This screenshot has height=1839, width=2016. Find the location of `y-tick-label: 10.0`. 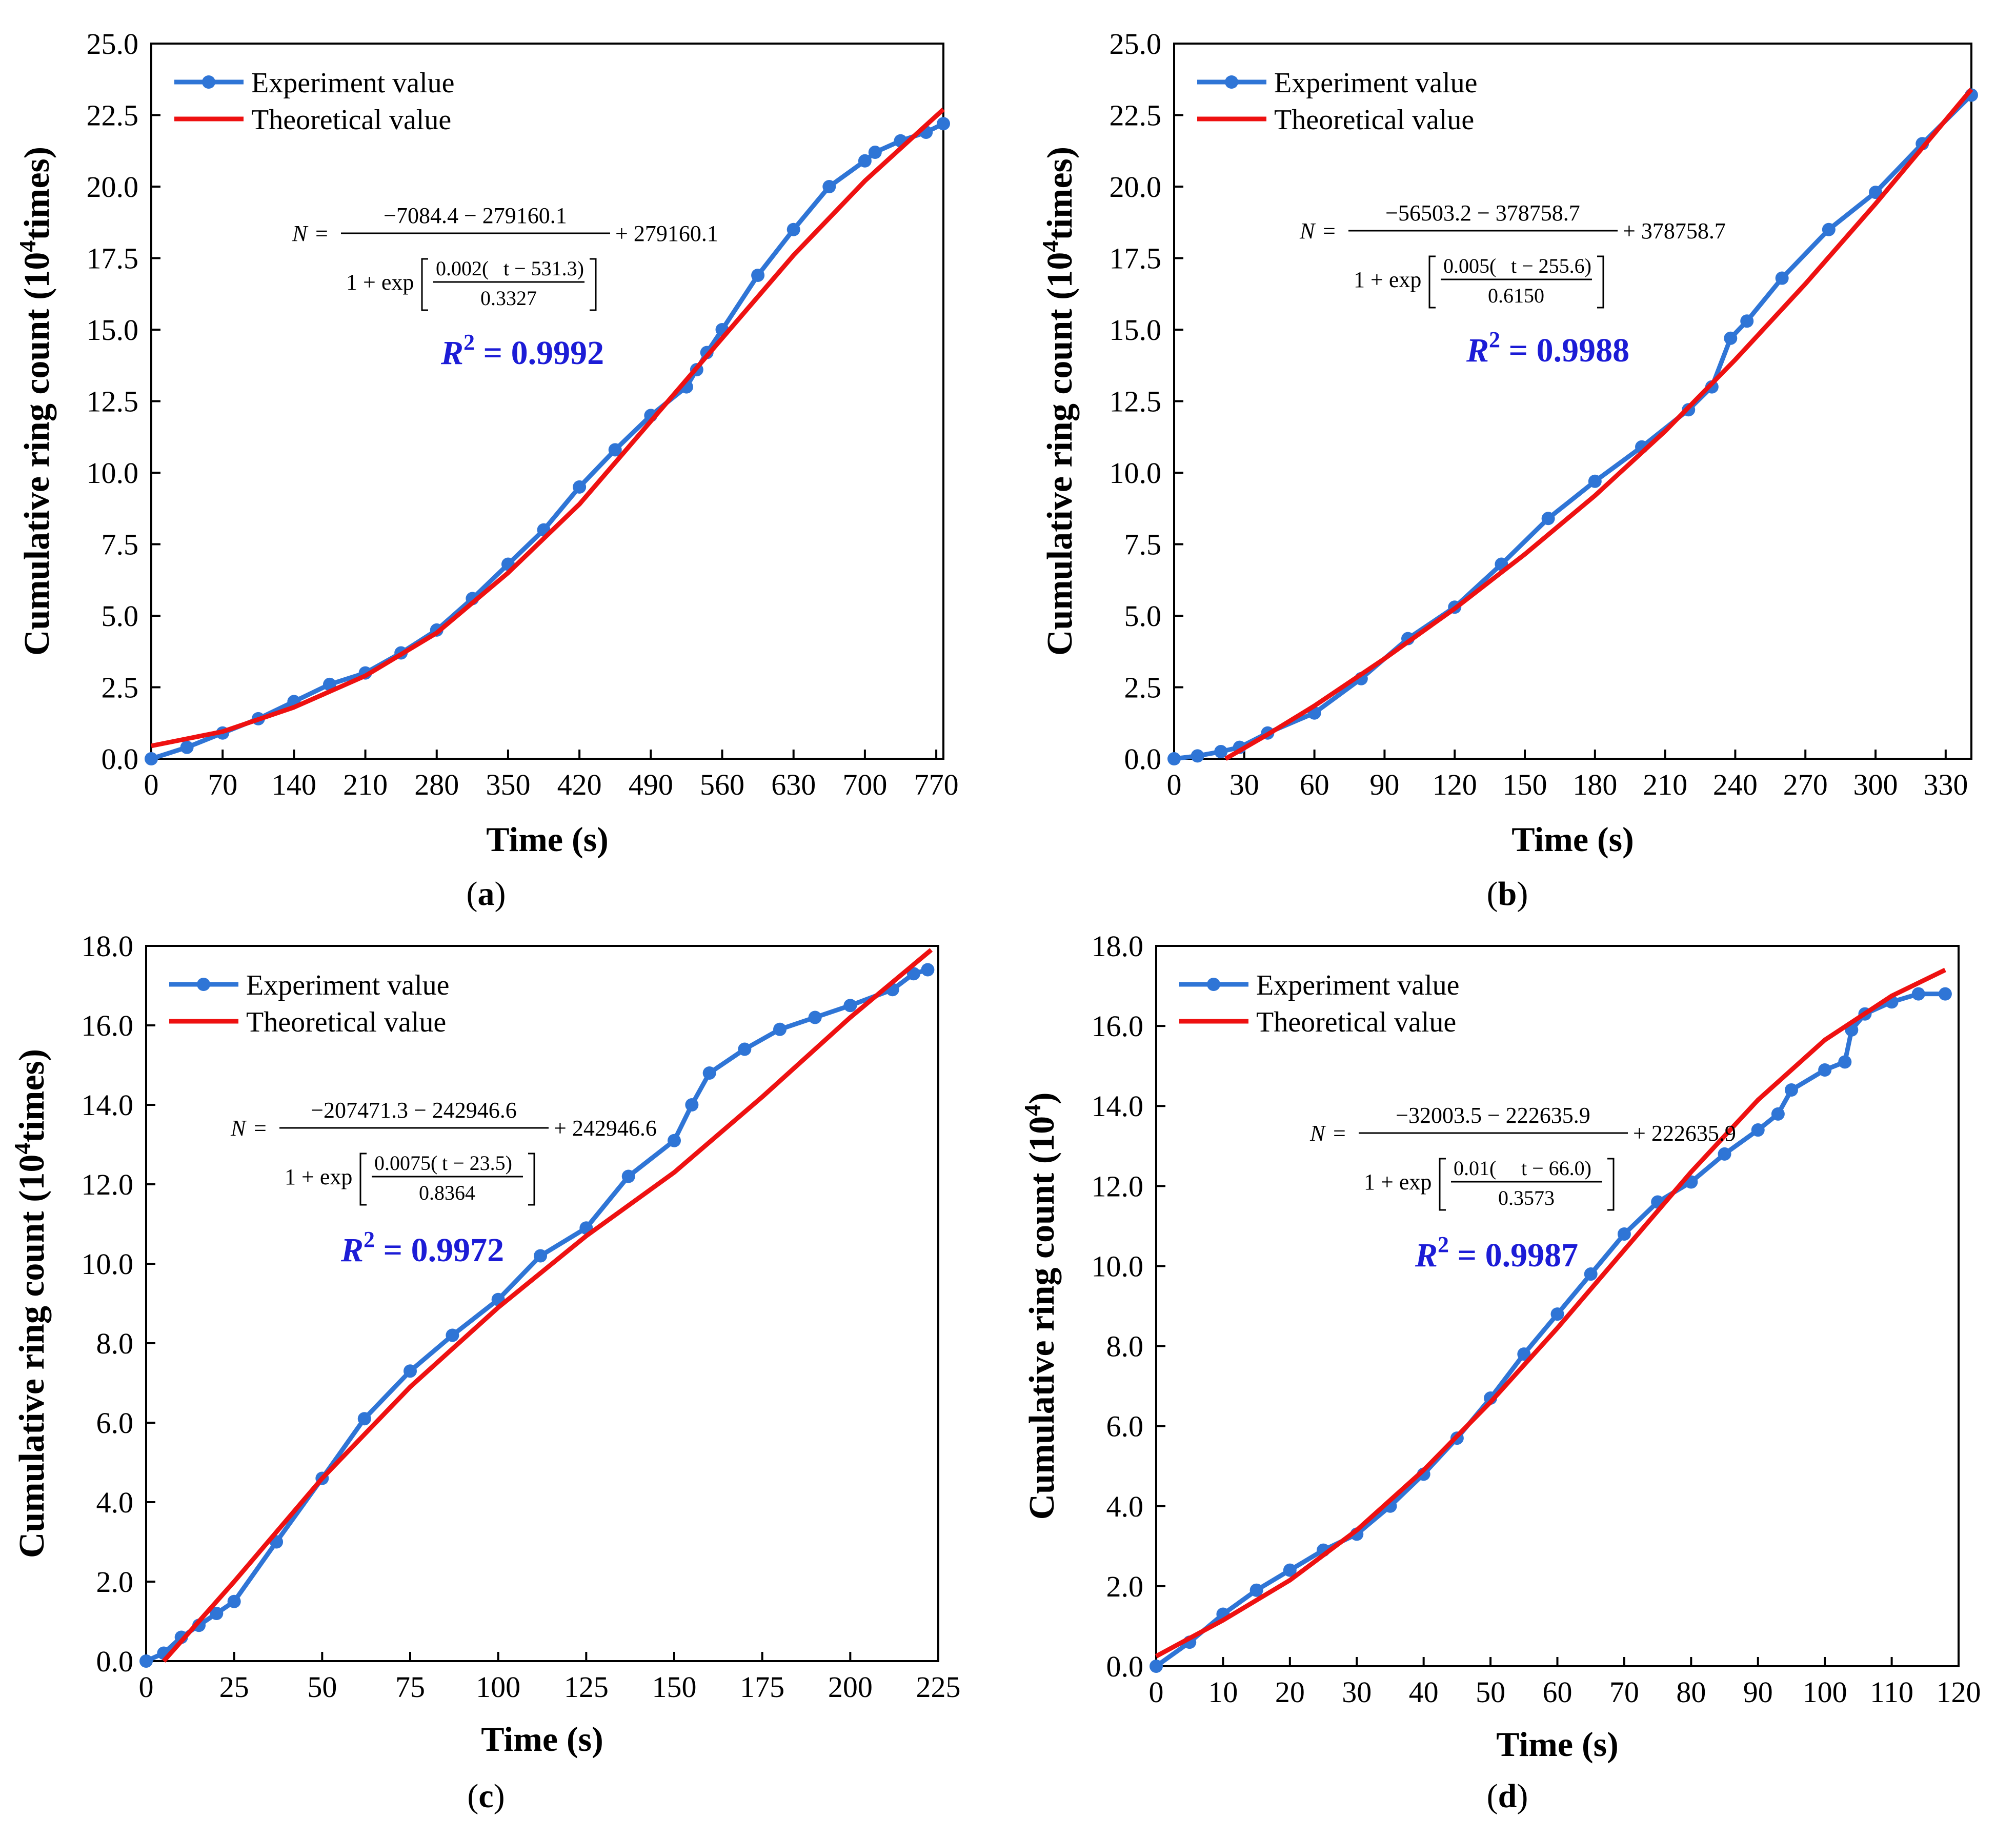

y-tick-label: 10.0 is located at coordinates (1118, 1266).